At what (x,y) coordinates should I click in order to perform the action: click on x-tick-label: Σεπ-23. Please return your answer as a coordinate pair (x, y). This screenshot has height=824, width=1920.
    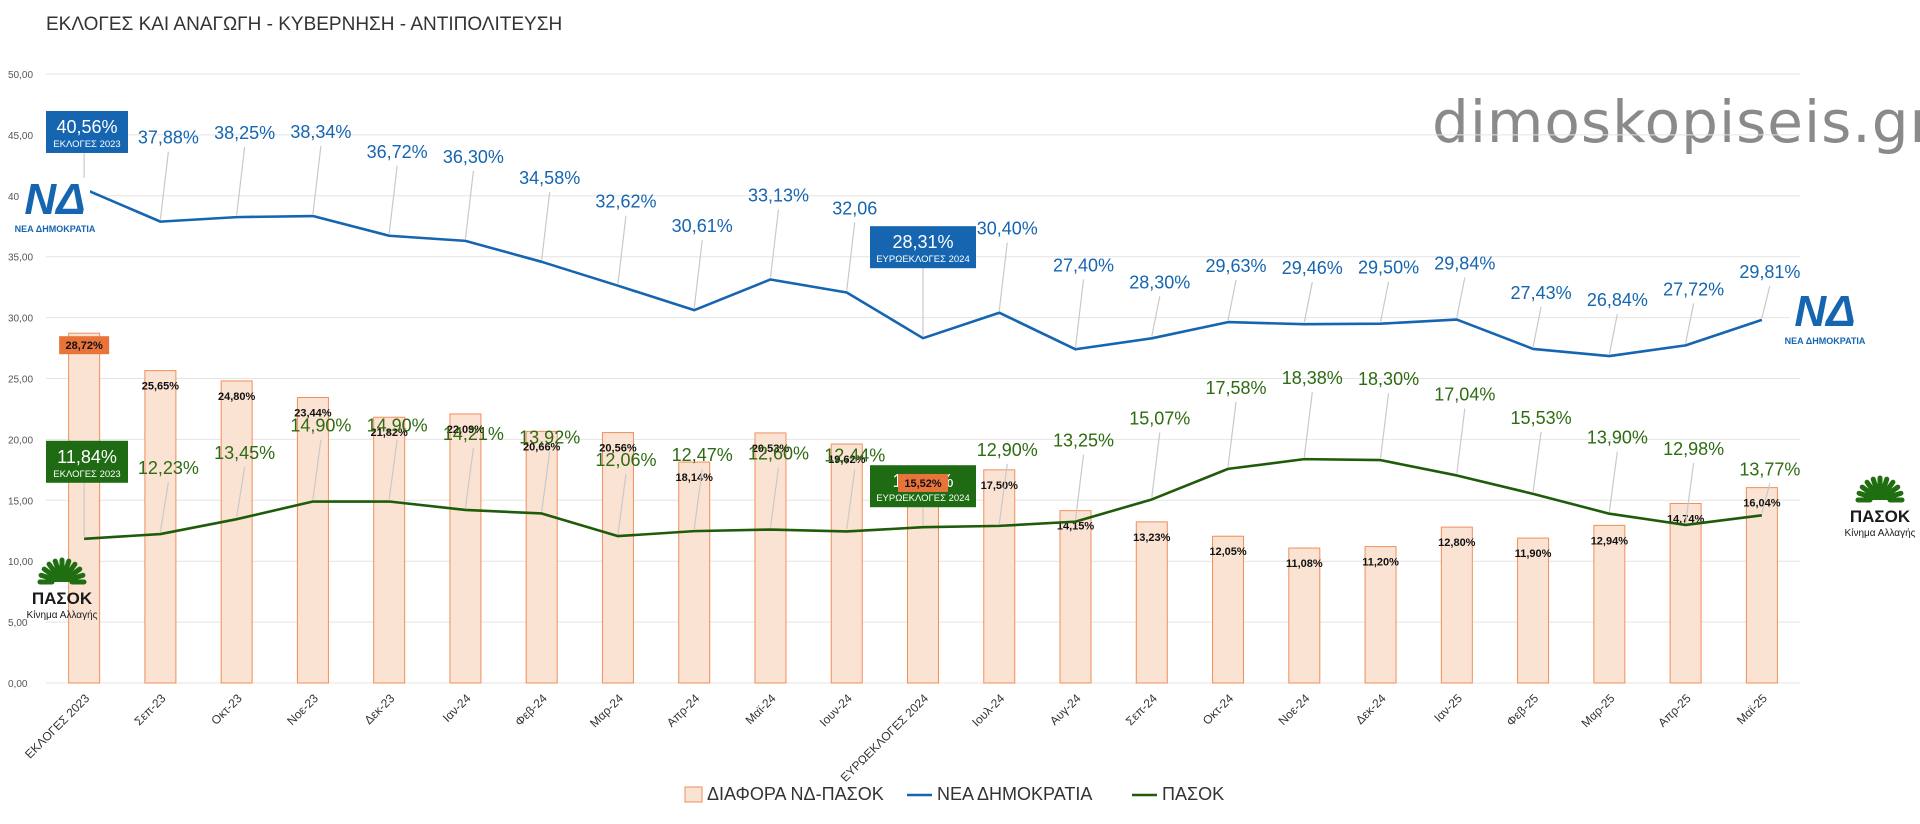
    Looking at the image, I should click on (149, 709).